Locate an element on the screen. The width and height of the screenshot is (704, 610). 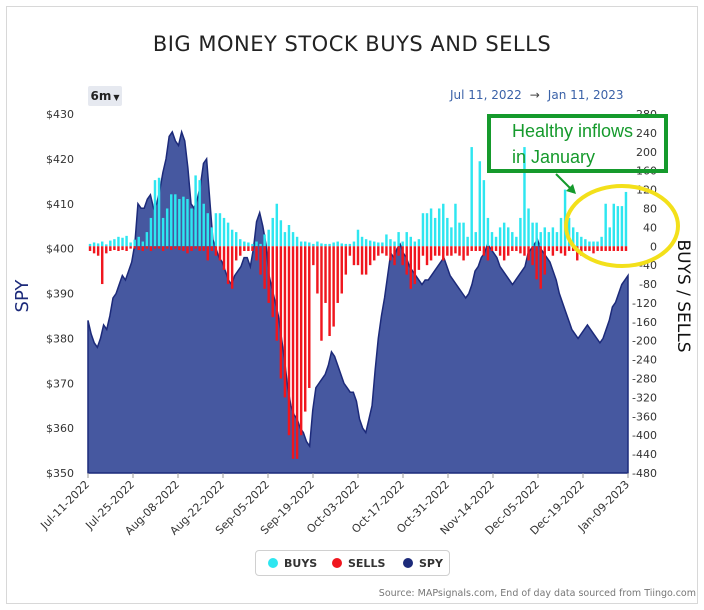
left-axis-title: SPY is located at coordinates (22, 296).